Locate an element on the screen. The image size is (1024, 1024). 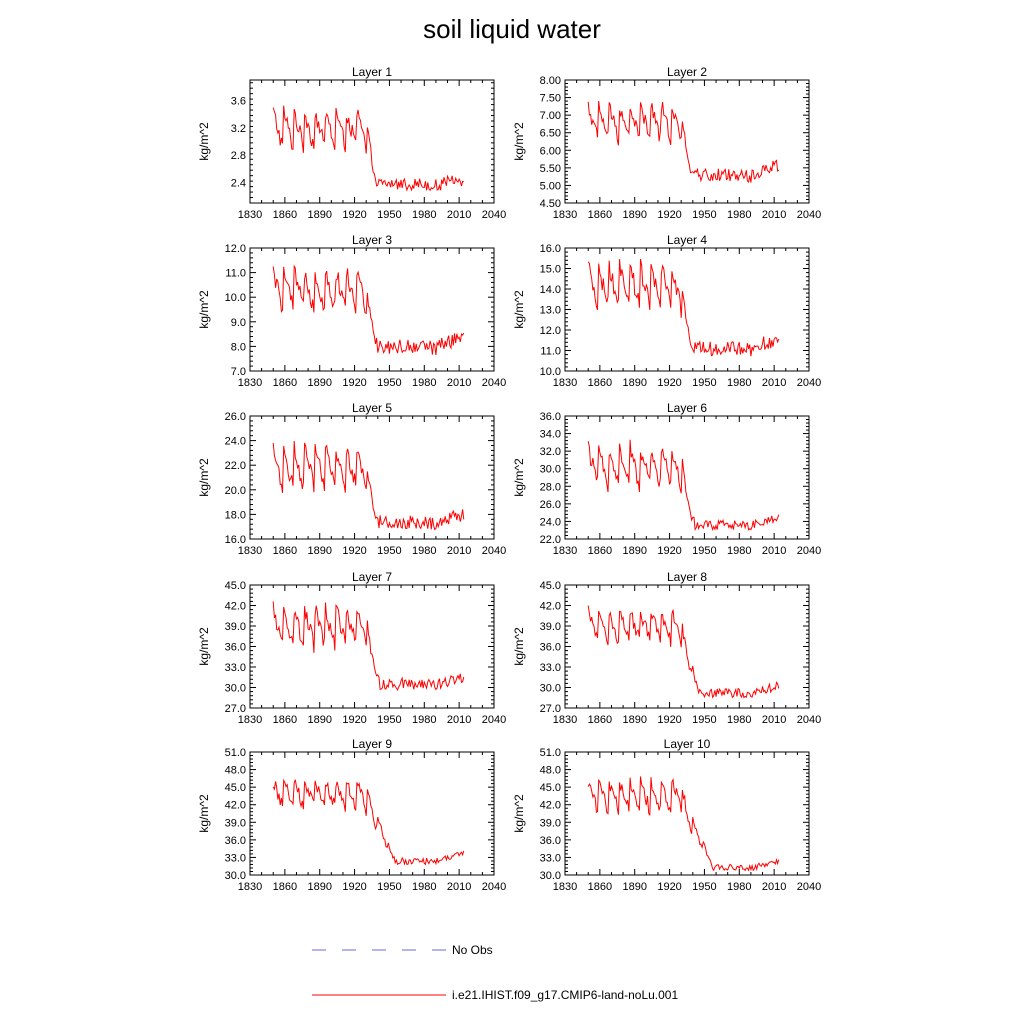
y-tick-label: 11.0 is located at coordinates (235, 274).